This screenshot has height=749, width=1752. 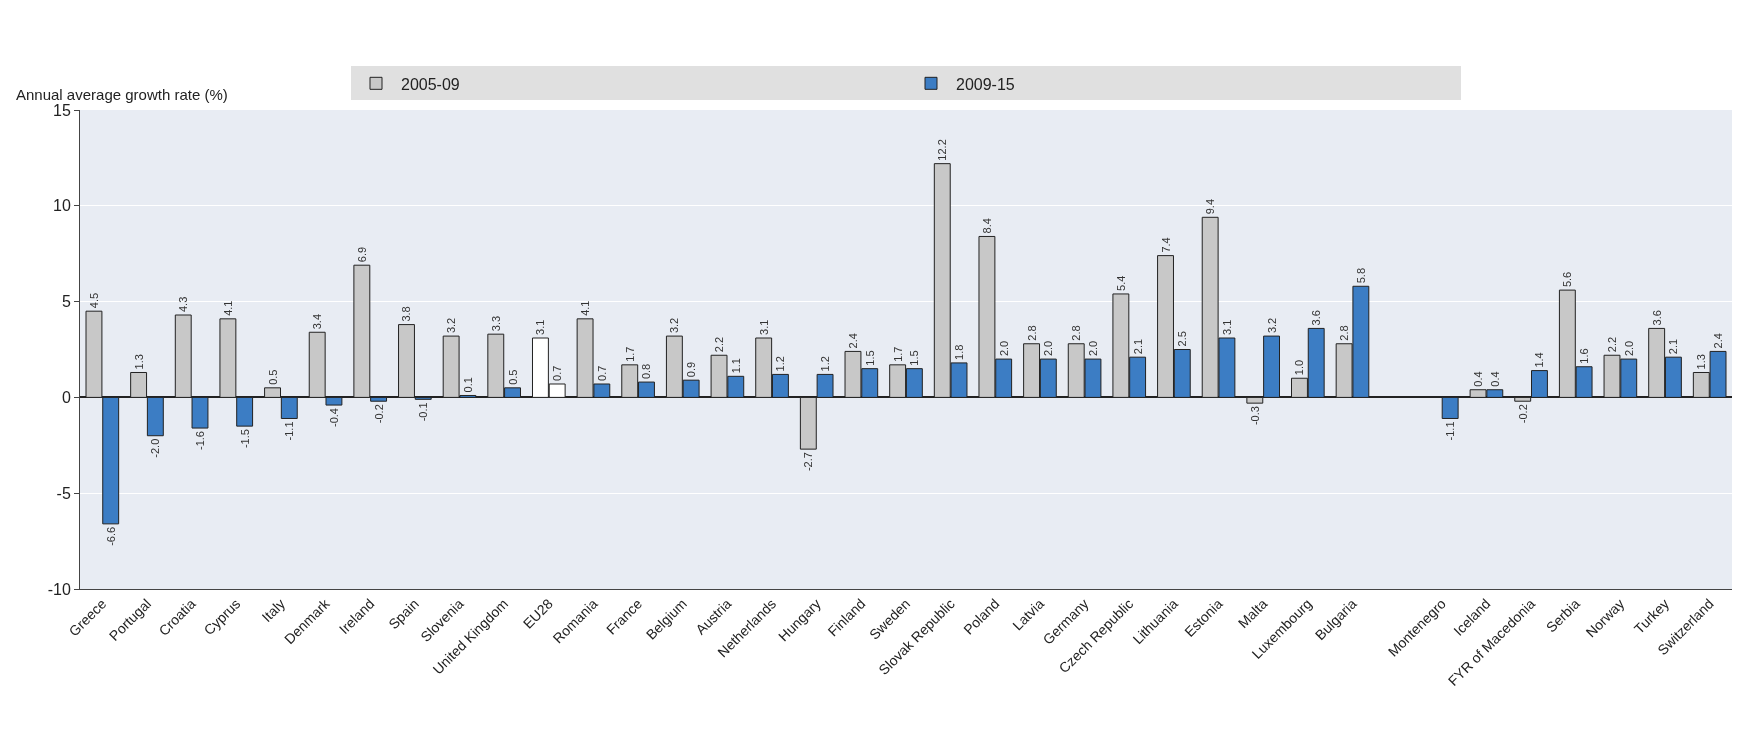 What do you see at coordinates (317, 321) in the screenshot?
I see `data-label: 3.4` at bounding box center [317, 321].